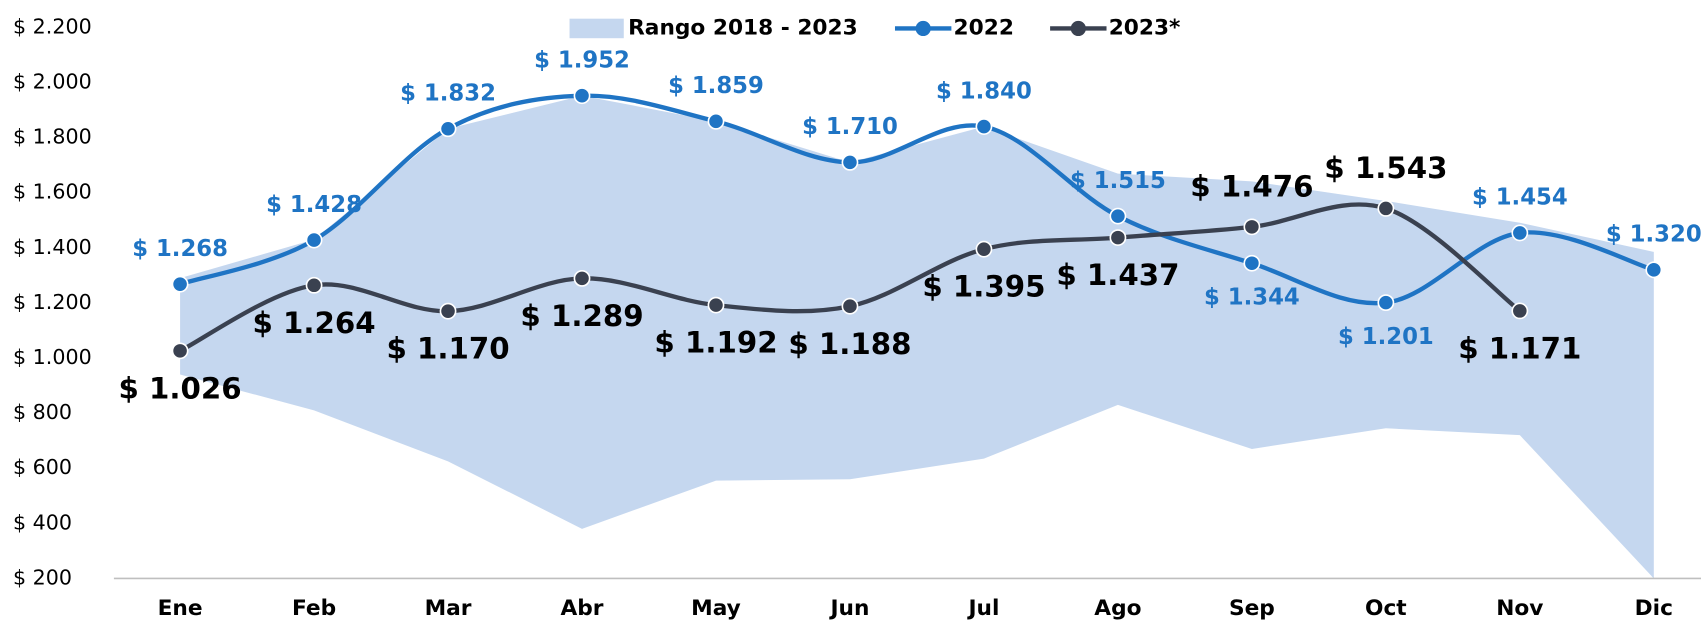 The height and width of the screenshot is (621, 1701). I want to click on data-label: $ 1.289, so click(581, 316).